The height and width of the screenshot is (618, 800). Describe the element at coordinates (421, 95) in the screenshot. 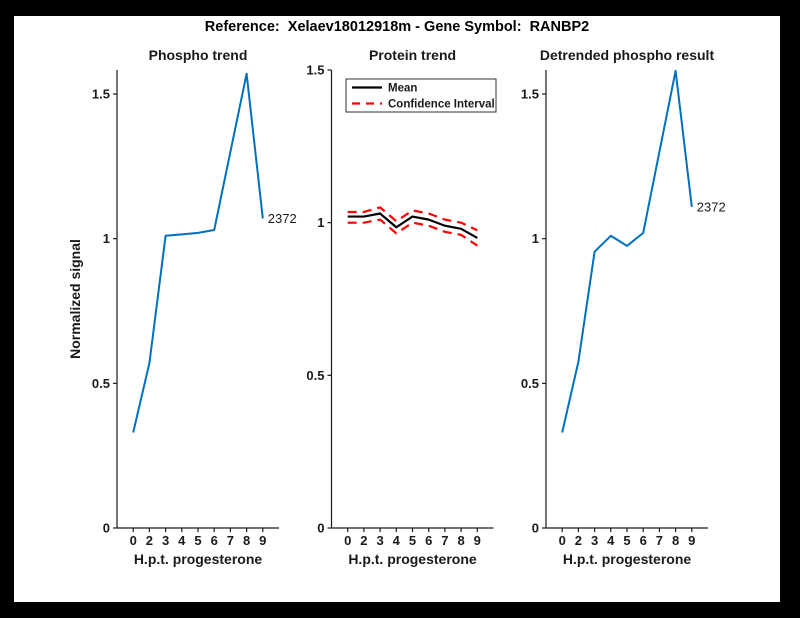

I see `legend-box` at that location.